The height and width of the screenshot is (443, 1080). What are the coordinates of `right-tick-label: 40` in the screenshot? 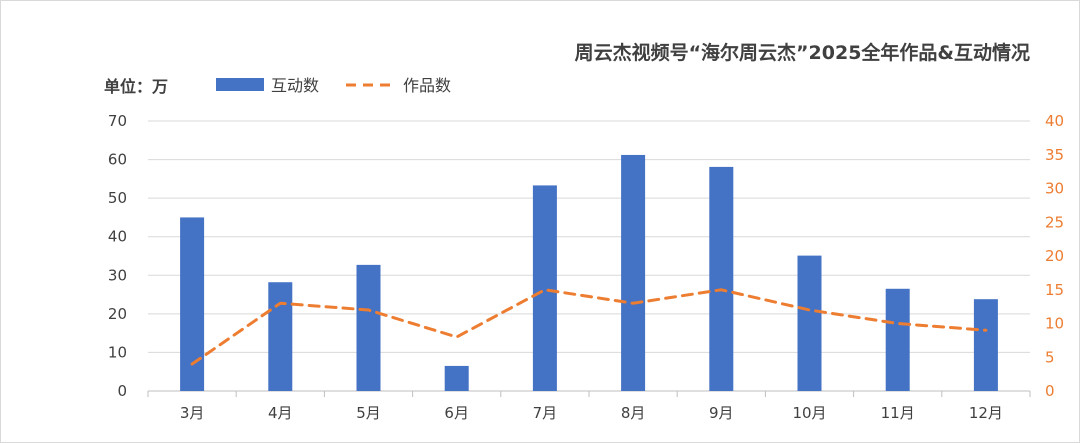 It's located at (1054, 121).